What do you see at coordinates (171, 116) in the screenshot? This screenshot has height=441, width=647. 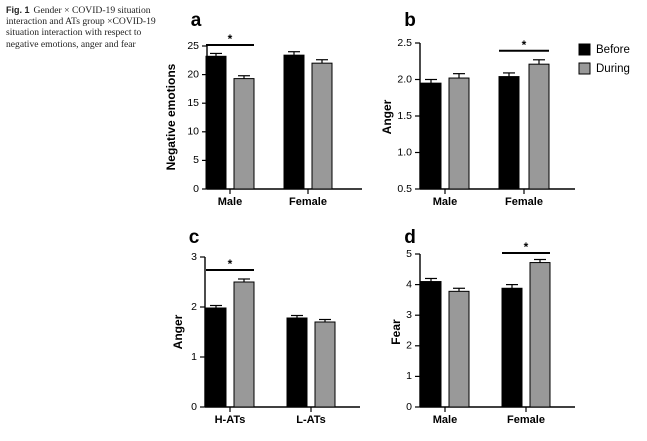 I see `panel-a-y-axis-label: Negative emotions` at bounding box center [171, 116].